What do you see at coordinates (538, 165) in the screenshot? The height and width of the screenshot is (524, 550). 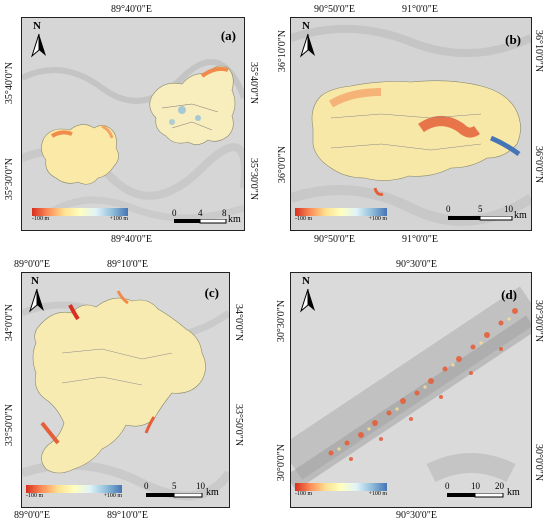 I see `panel-b-right-lat-2: 36°0'0"N` at bounding box center [538, 165].